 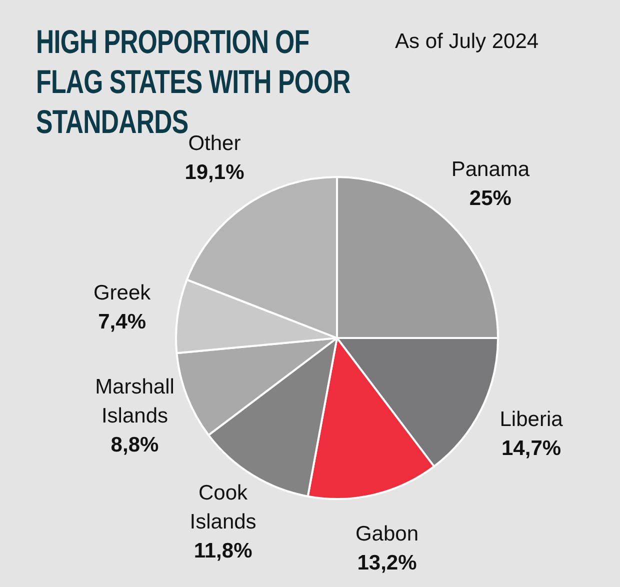 I want to click on data-label: 11,8%, so click(x=223, y=550).